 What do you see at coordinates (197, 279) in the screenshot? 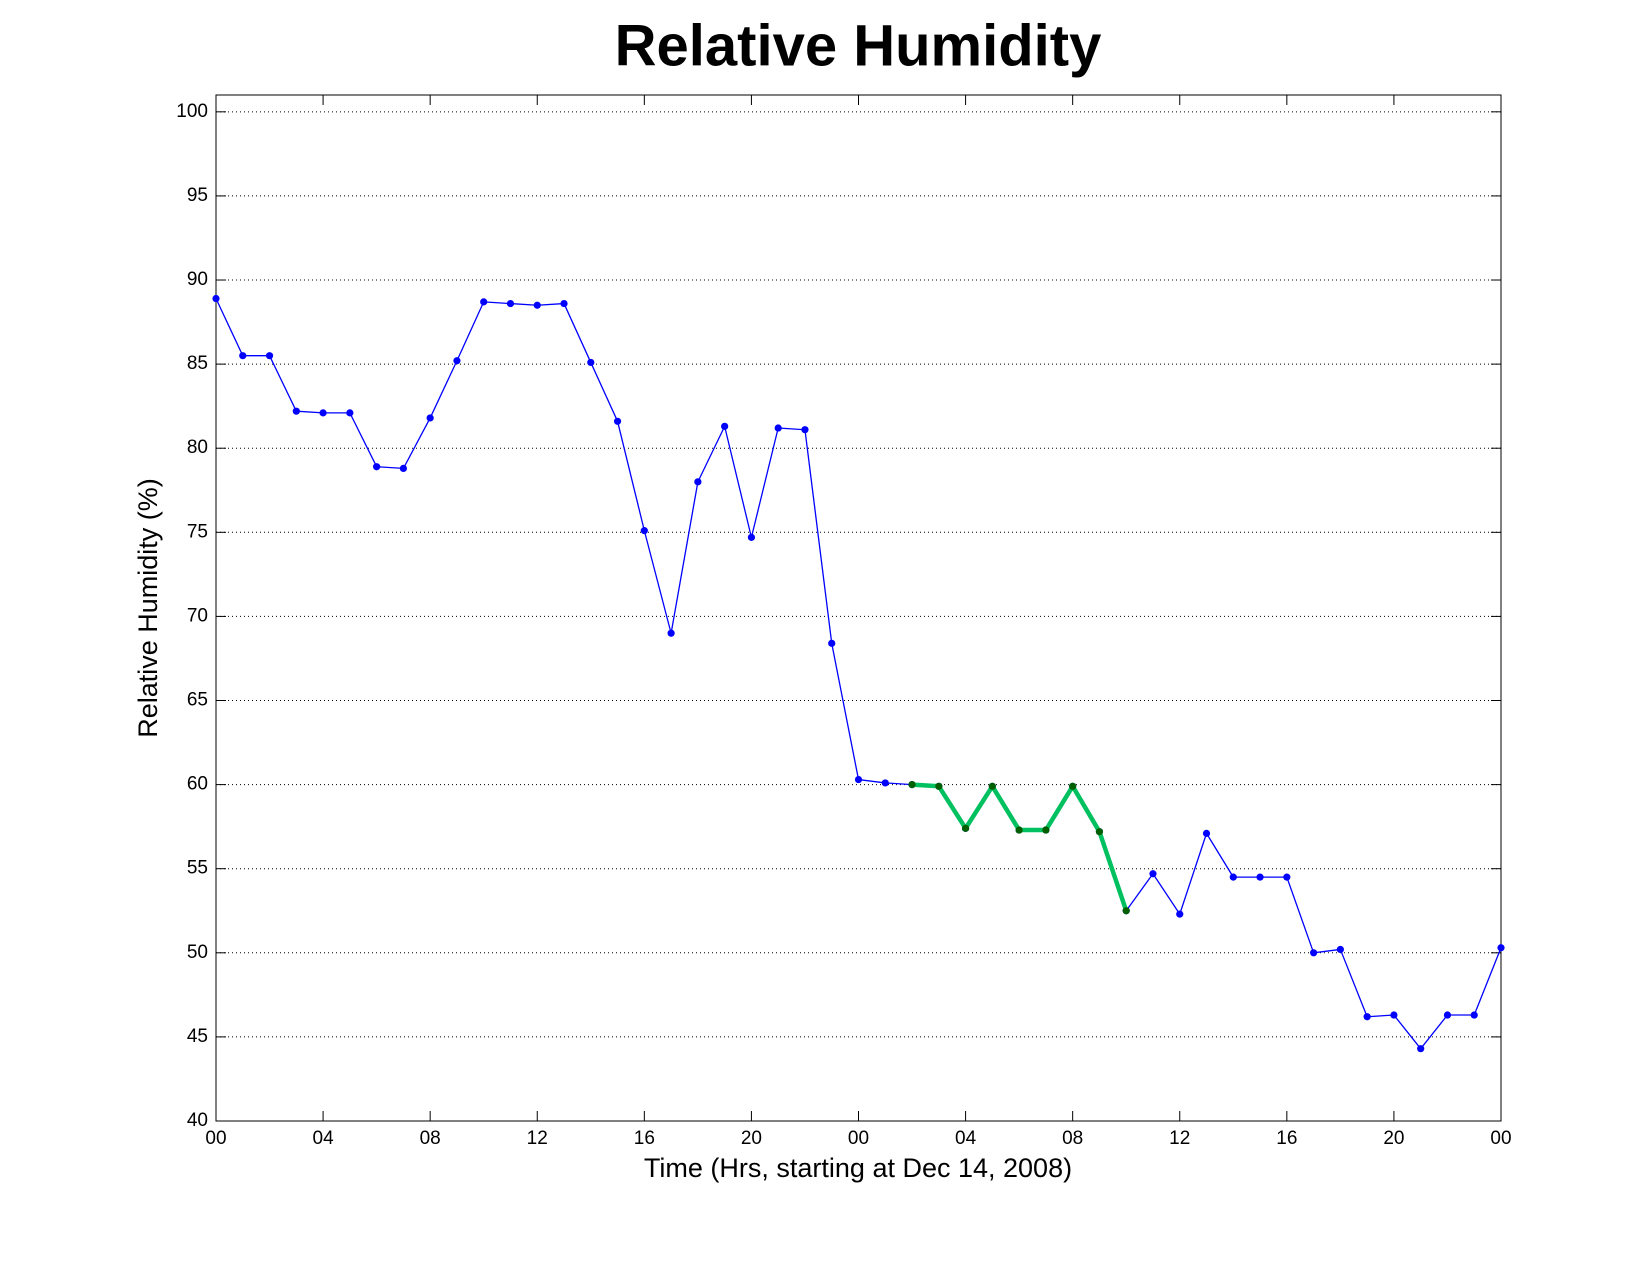
I see `y-tick-label: 90` at bounding box center [197, 279].